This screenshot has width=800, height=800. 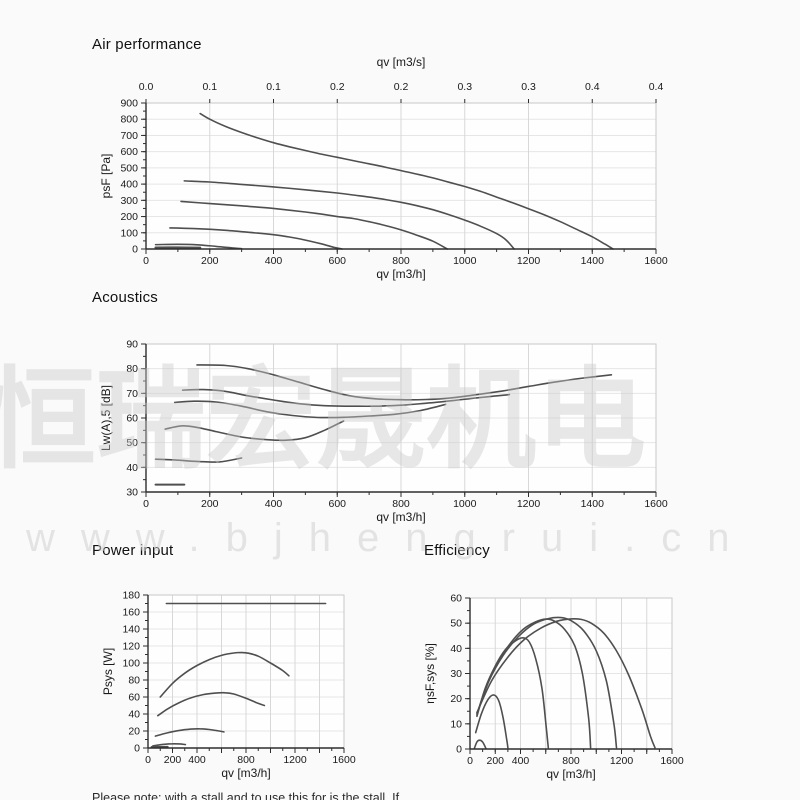 I want to click on y-tick-label: 140, so click(x=131, y=630).